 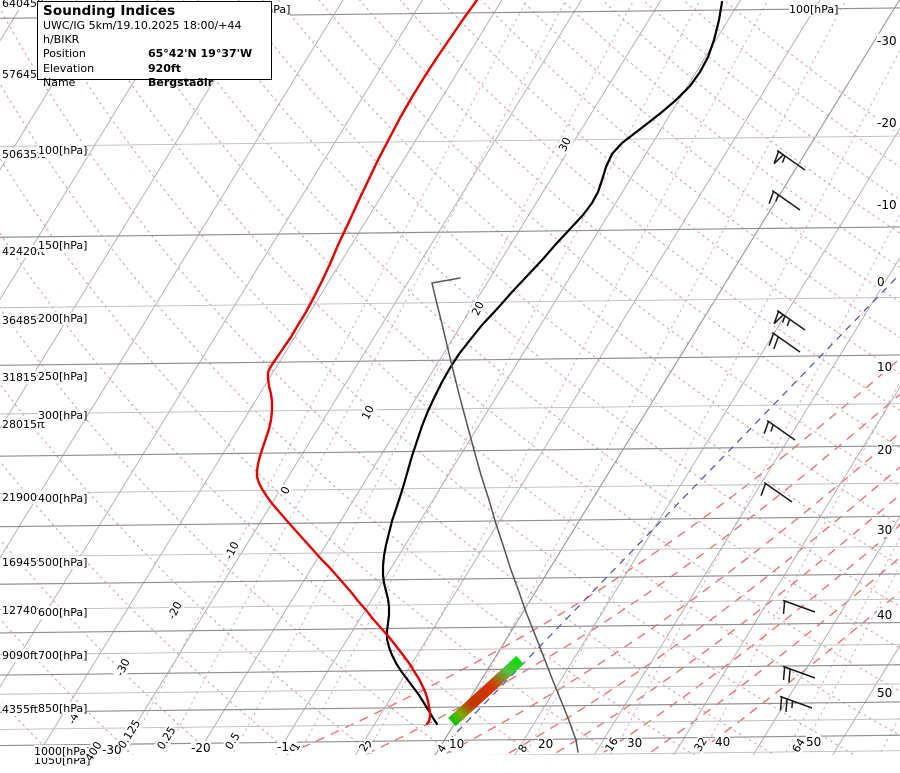 I want to click on series-parcel-cap, so click(x=446, y=280).